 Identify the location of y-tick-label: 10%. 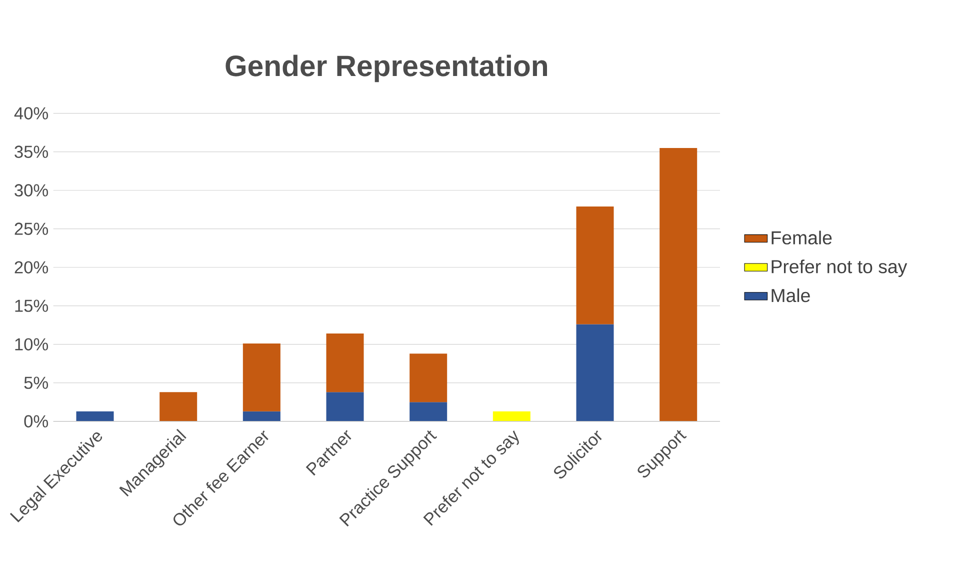
(31, 344).